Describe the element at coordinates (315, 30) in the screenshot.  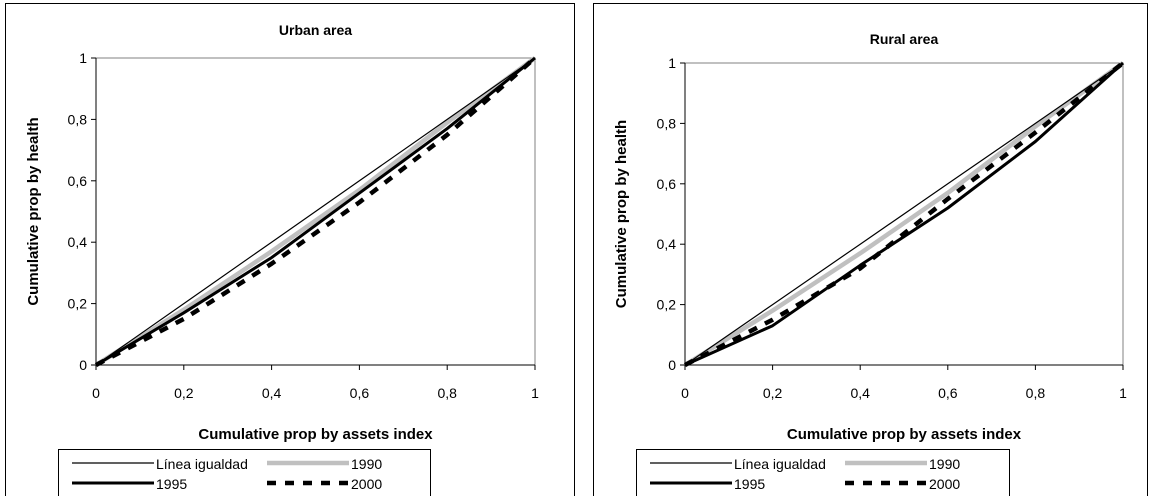
I see `chart-title: Urban area` at that location.